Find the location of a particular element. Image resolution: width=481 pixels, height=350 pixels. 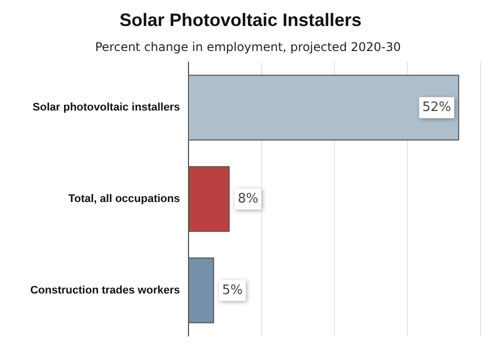

chart-subtitle: Percent change in employment, projected 2020-30 is located at coordinates (248, 47).